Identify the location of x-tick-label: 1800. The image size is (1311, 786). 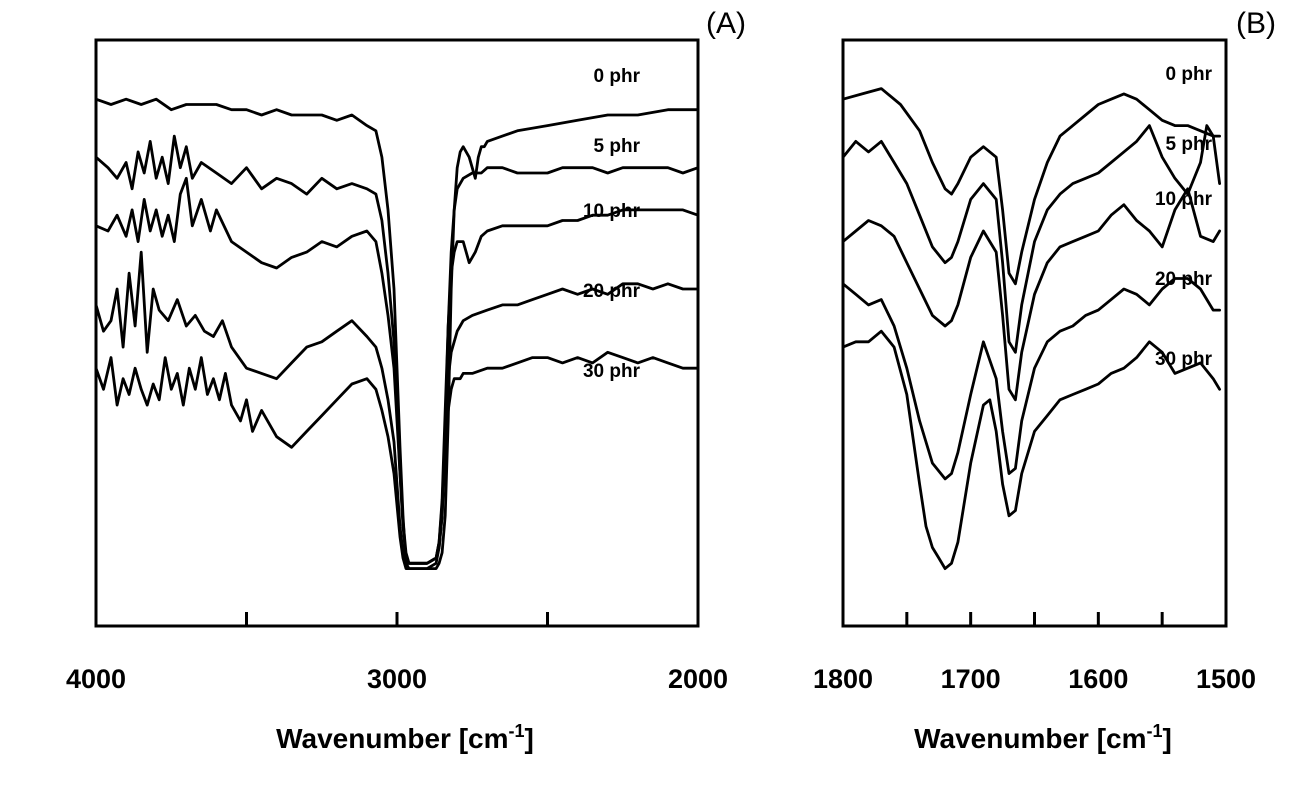
(843, 679).